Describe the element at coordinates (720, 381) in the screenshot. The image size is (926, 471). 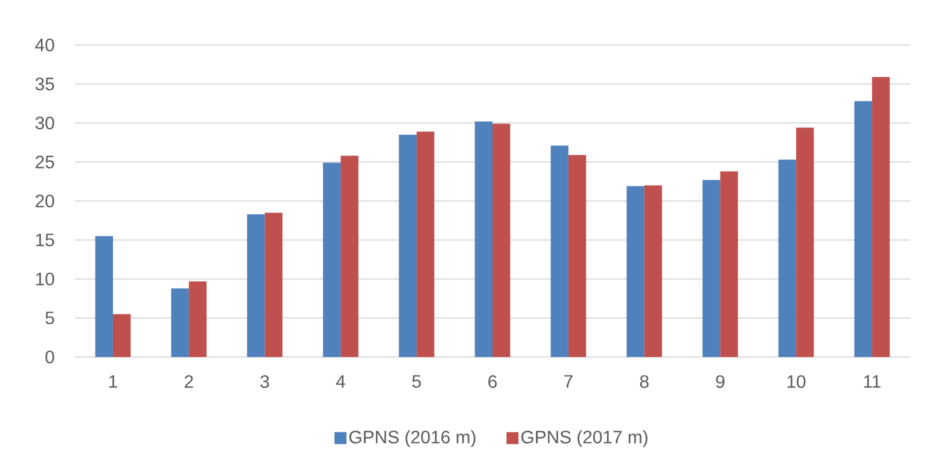
I see `x-tick-label: 9` at that location.